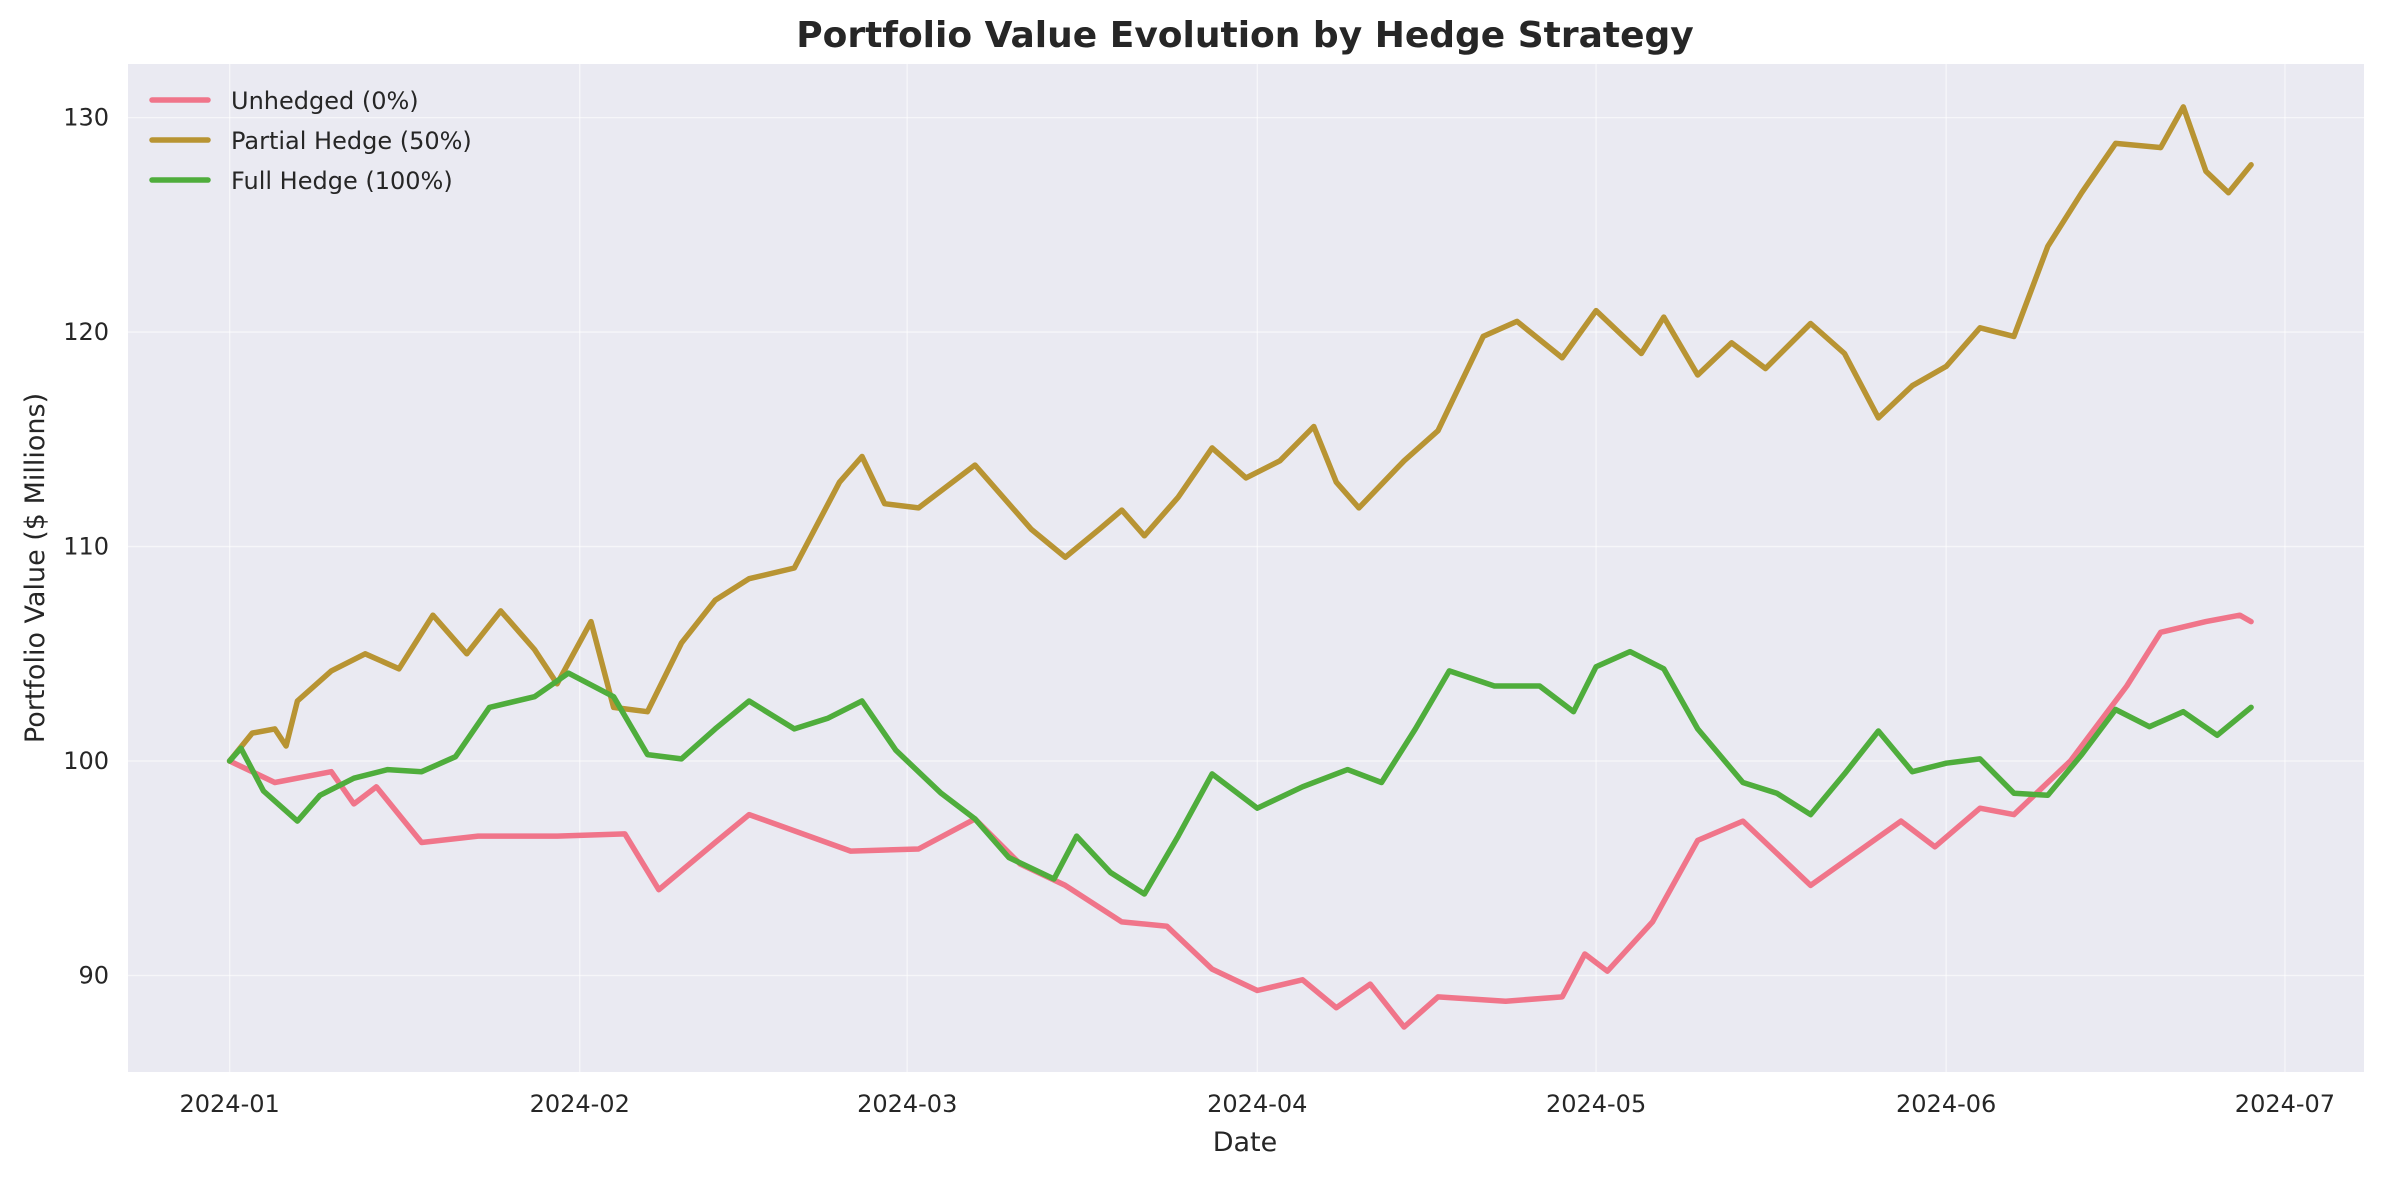 This screenshot has width=2381, height=1179. Describe the element at coordinates (35, 568) in the screenshot. I see `y-axis-label: Portfolio Value ($ Millions)` at that location.